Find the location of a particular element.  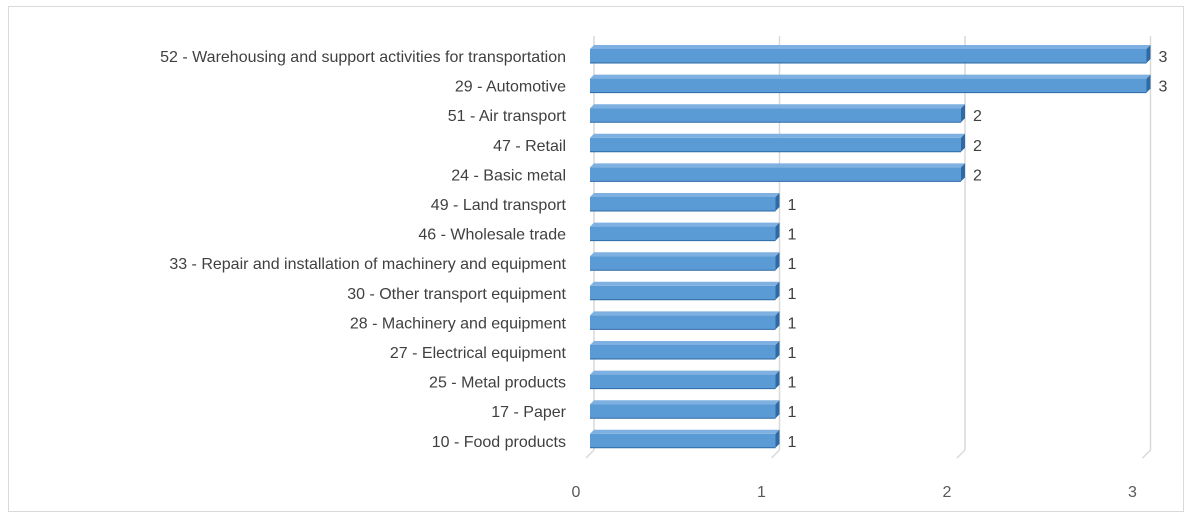

category-label-47-retail: 47 - Retail is located at coordinates (529, 146).